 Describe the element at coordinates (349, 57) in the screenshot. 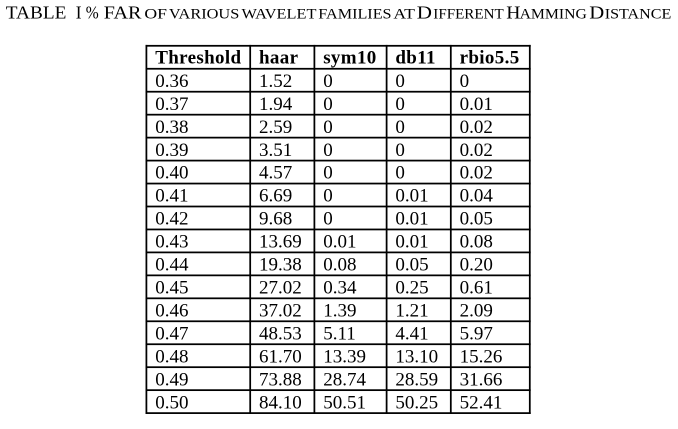

I see `svg-text: sym10` at that location.